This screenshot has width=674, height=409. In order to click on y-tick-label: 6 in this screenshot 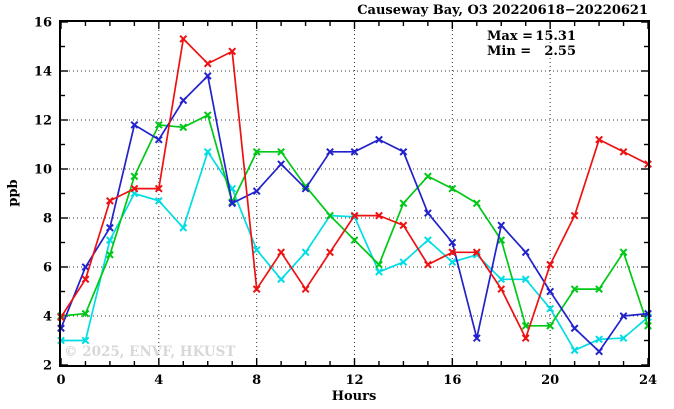, I will do `click(47, 268)`.